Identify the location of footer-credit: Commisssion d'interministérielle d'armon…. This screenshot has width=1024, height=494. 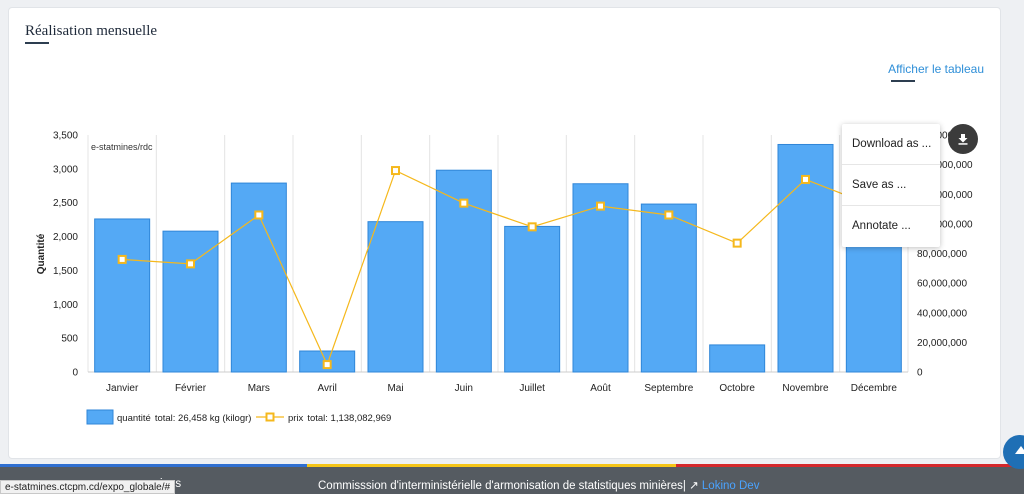
(502, 486).